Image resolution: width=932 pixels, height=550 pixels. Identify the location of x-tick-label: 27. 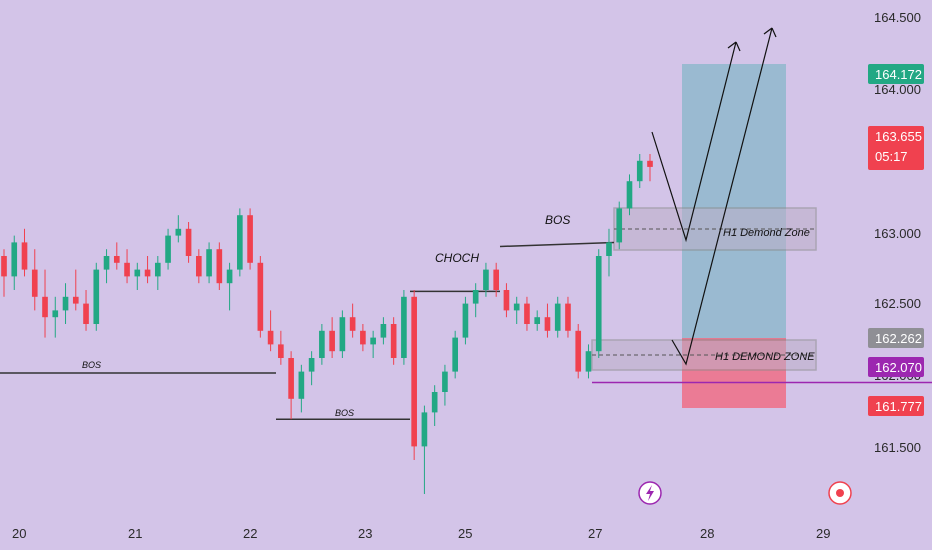
(595, 533).